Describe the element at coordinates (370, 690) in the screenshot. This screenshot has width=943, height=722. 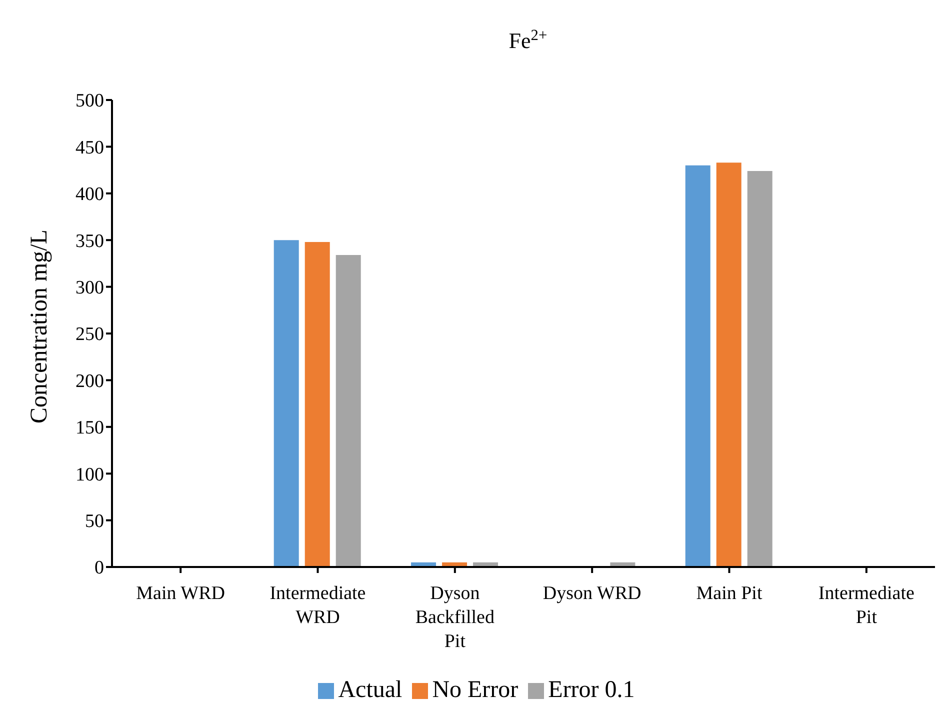
I see `legend-label: Actual` at that location.